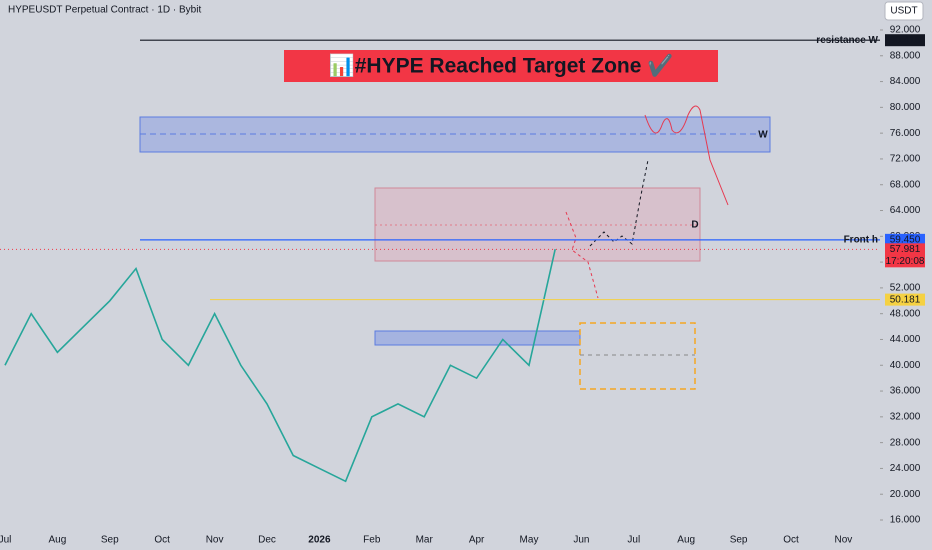 Image resolution: width=932 pixels, height=550 pixels. I want to click on y-tick-label: 84.000, so click(905, 81).